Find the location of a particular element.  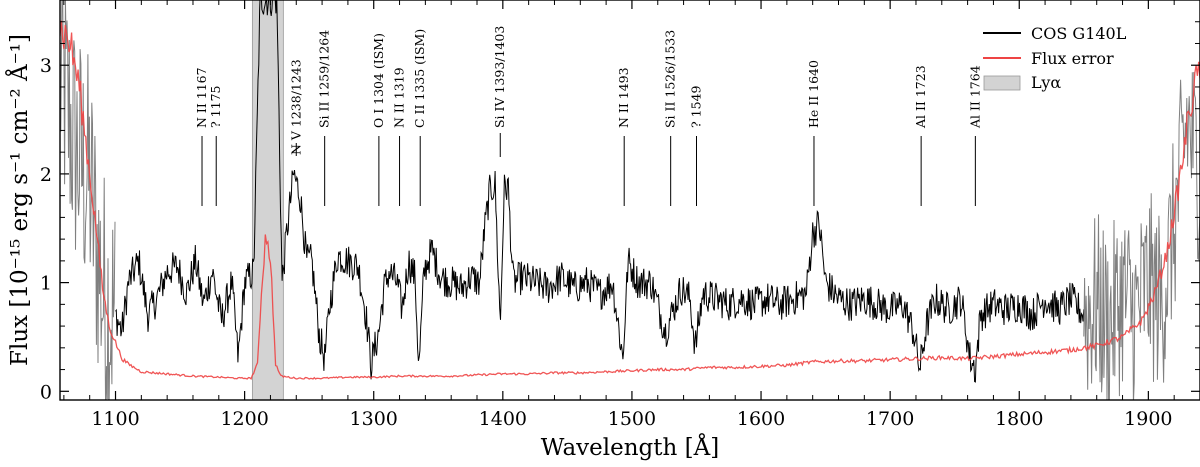

line-marker-label: O I 1304 (ISM) is located at coordinates (378, 80).